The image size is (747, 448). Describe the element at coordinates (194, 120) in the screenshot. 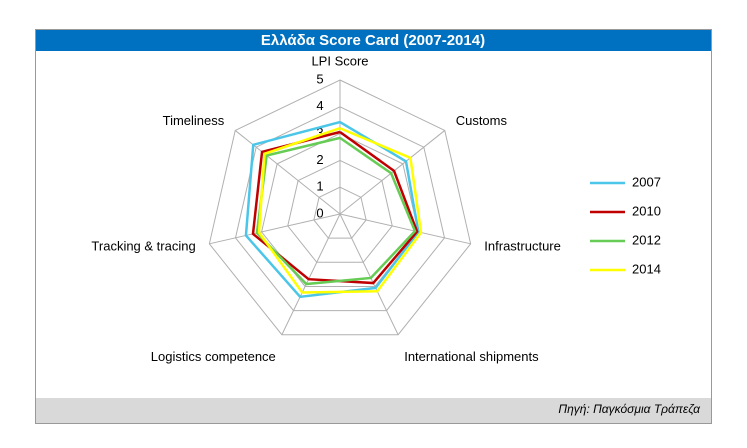

I see `category-label: Timeliness` at that location.